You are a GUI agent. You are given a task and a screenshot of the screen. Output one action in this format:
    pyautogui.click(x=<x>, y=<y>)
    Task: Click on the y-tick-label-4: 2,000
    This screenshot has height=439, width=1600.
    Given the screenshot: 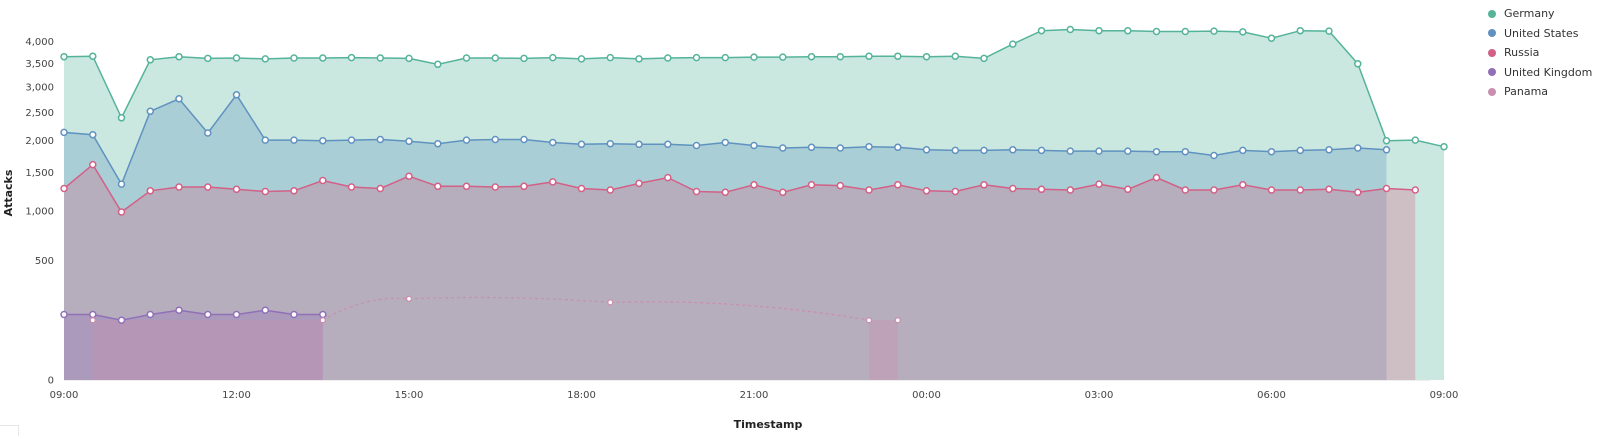 What is the action you would take?
    pyautogui.click(x=39, y=141)
    